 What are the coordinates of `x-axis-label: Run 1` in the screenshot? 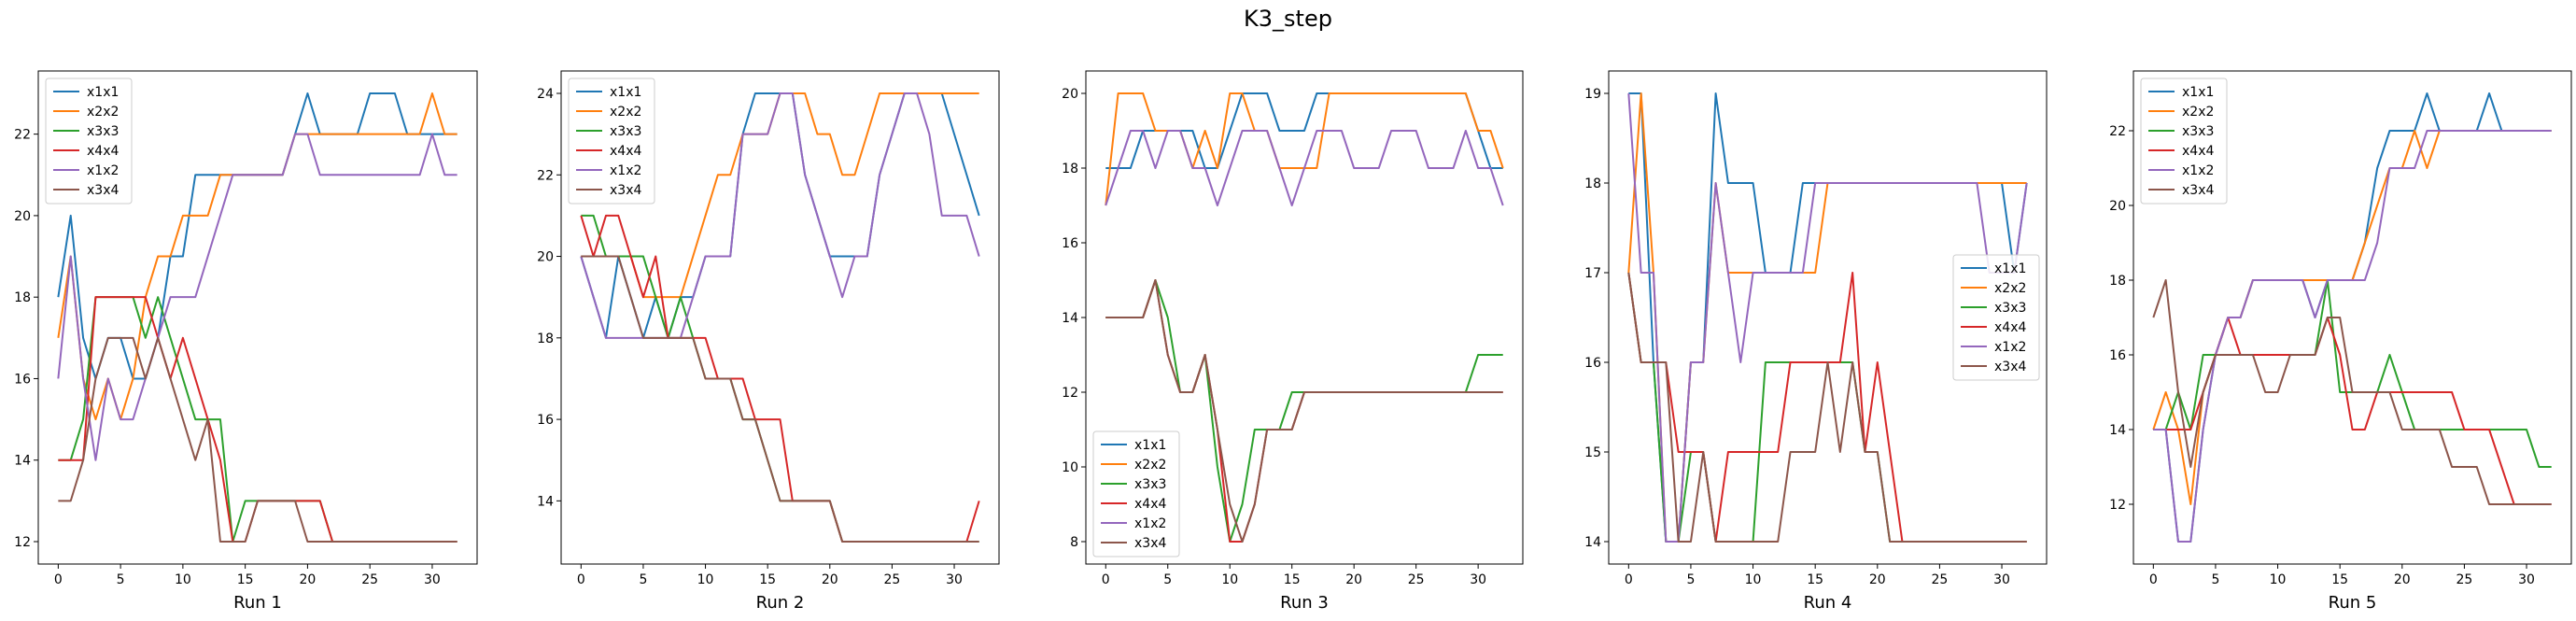 It's located at (257, 603).